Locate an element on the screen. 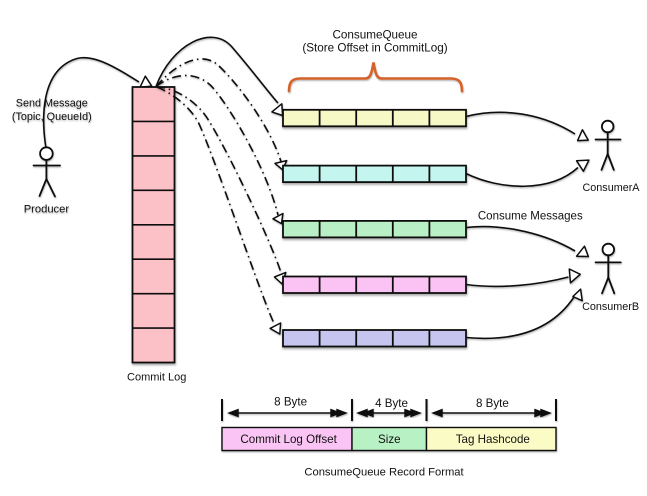  svg-text: Size is located at coordinates (389, 439).